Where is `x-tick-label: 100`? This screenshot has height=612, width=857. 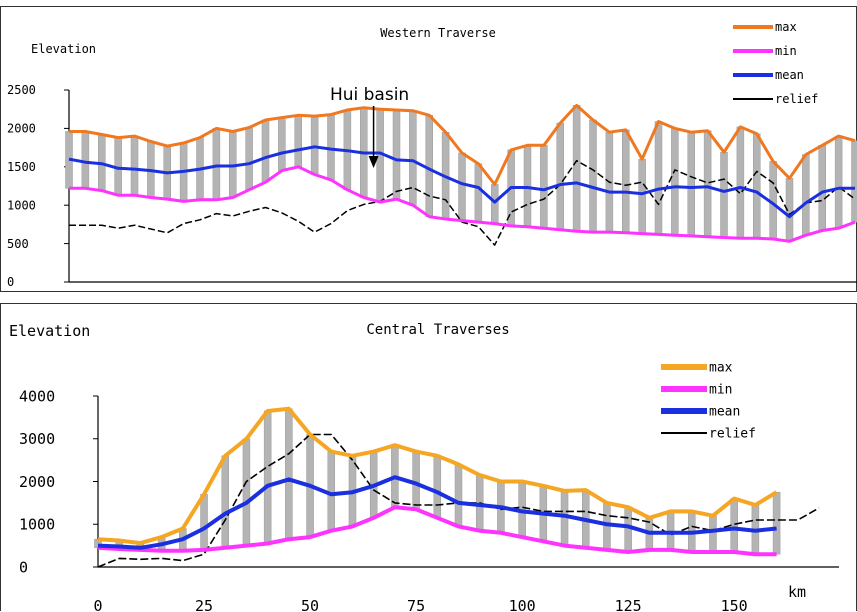 x-tick-label: 100 is located at coordinates (522, 604).